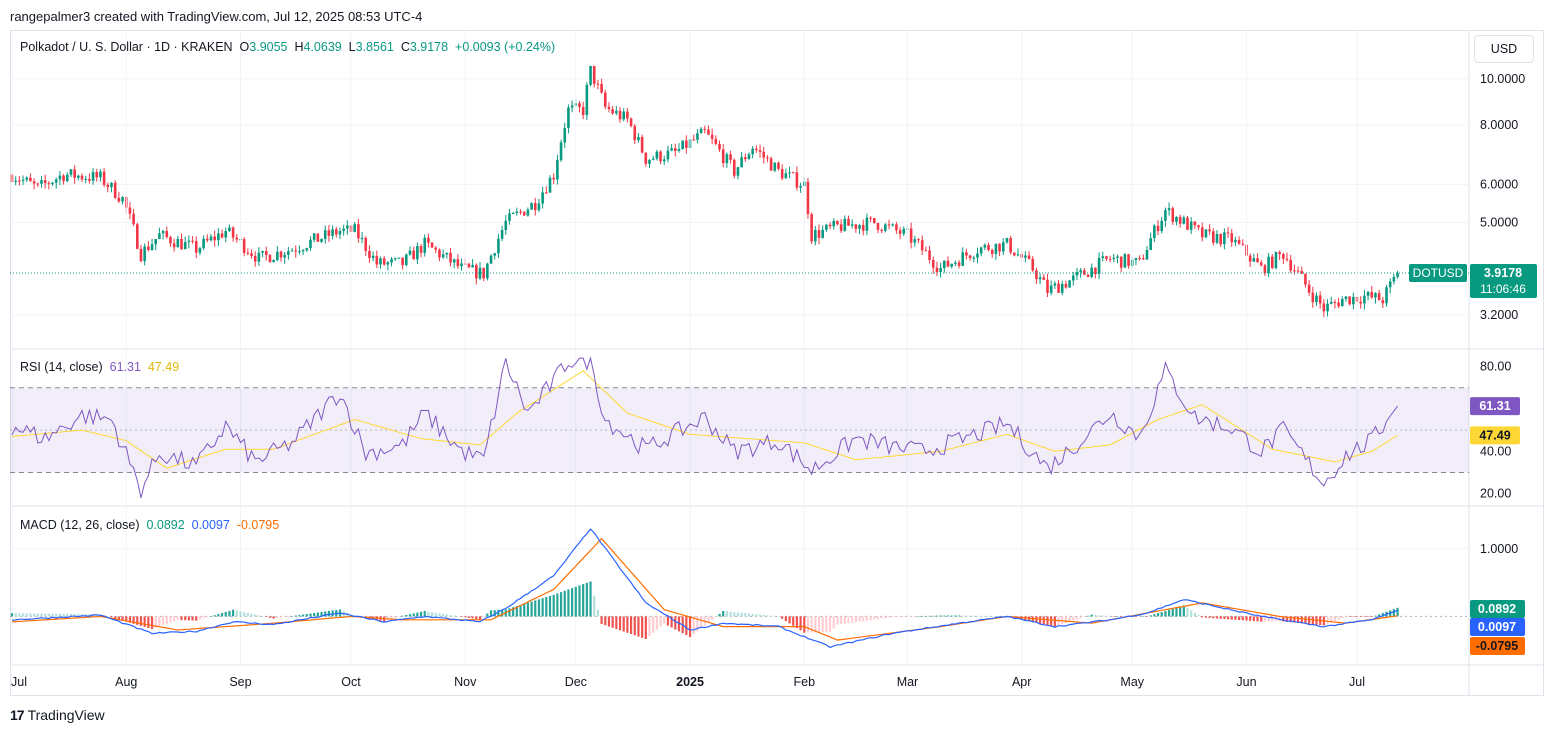 Image resolution: width=1554 pixels, height=736 pixels. What do you see at coordinates (1497, 646) in the screenshot?
I see `macd-hist-tag: -0.0795` at bounding box center [1497, 646].